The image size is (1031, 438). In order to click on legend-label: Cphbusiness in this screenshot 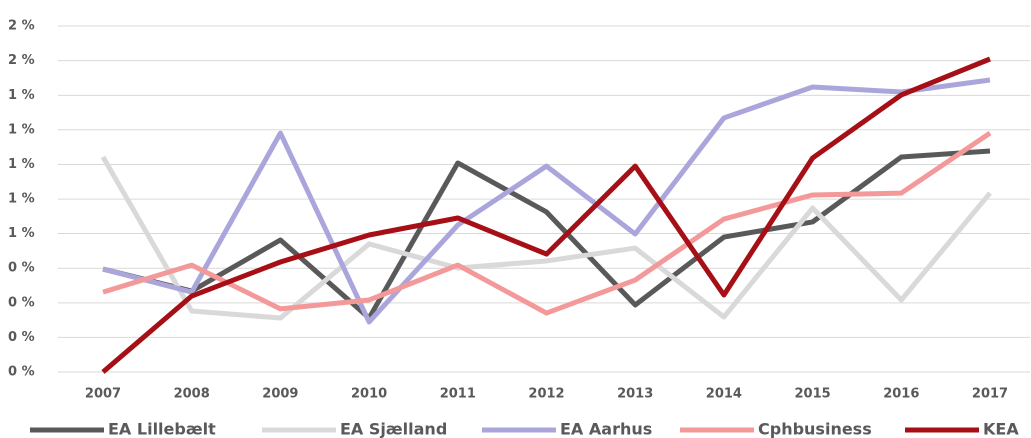, I will do `click(815, 429)`.